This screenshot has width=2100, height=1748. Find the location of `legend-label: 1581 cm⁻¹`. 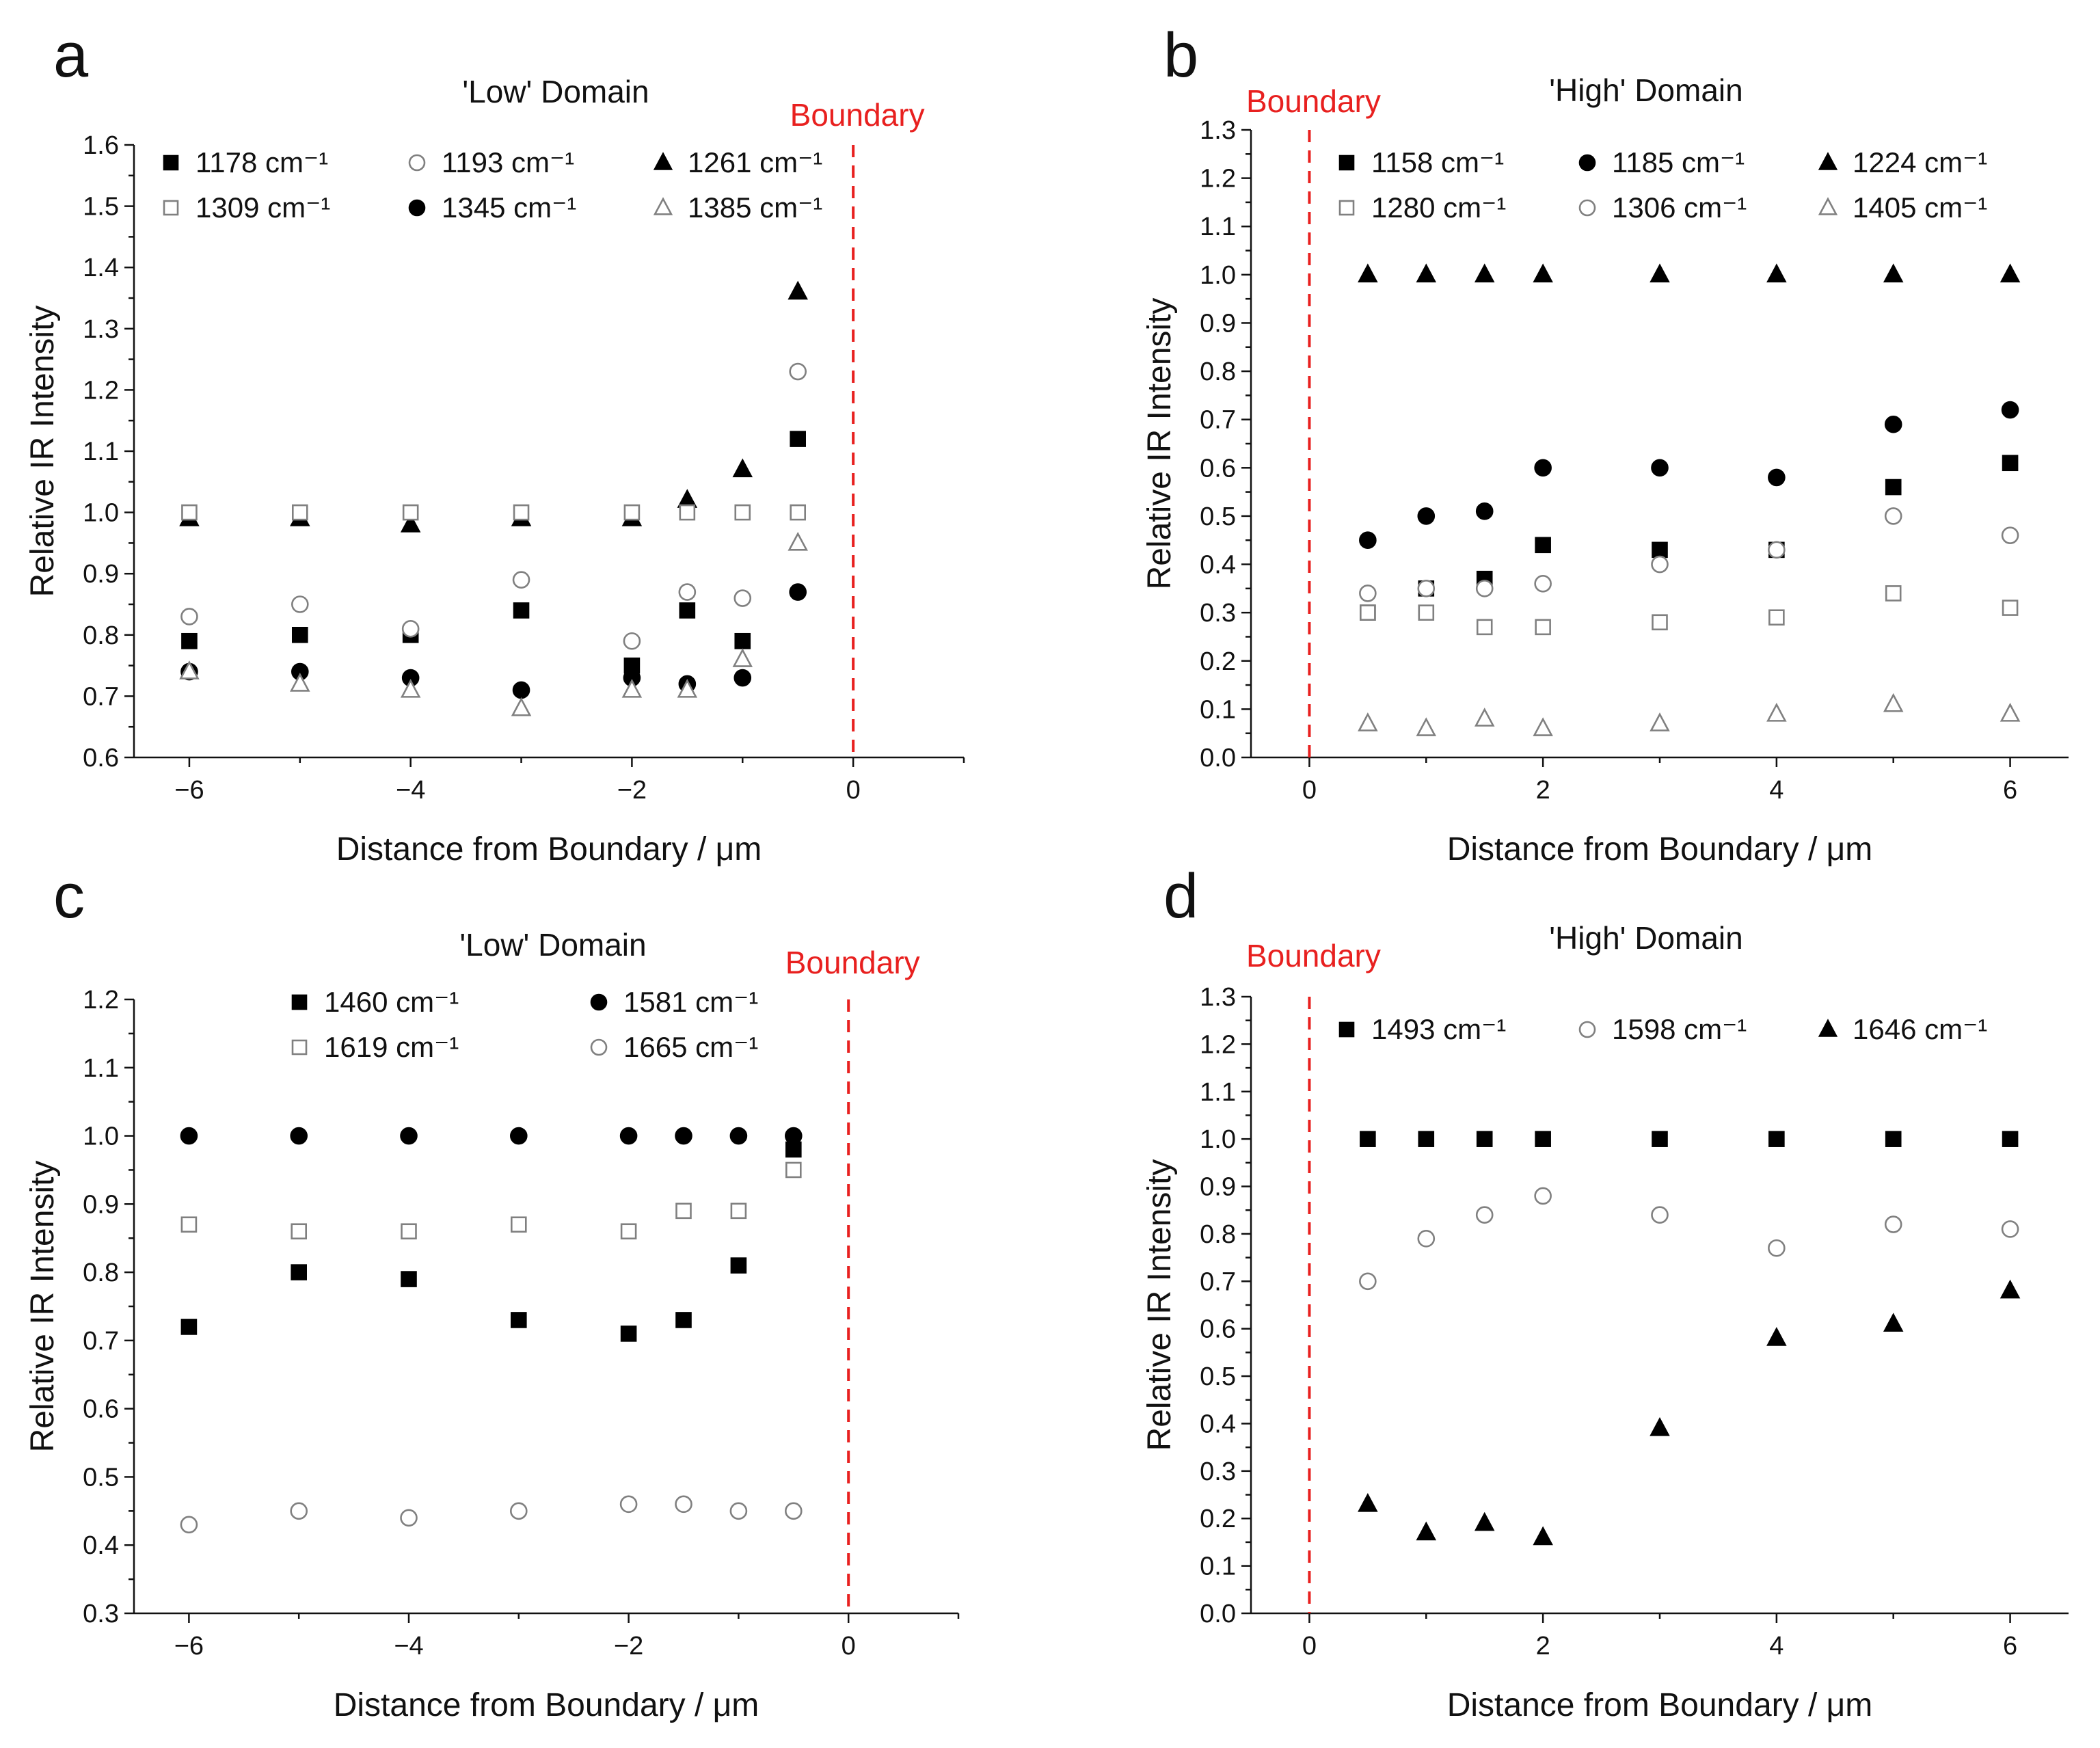

legend-label: 1581 cm⁻¹ is located at coordinates (690, 1002).